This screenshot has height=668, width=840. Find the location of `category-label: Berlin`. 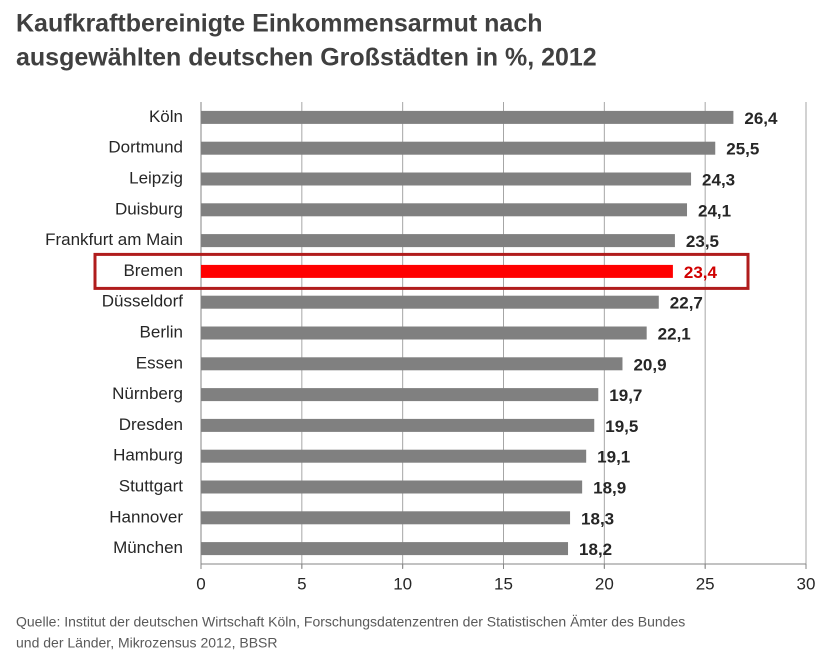

category-label: Berlin is located at coordinates (161, 331).